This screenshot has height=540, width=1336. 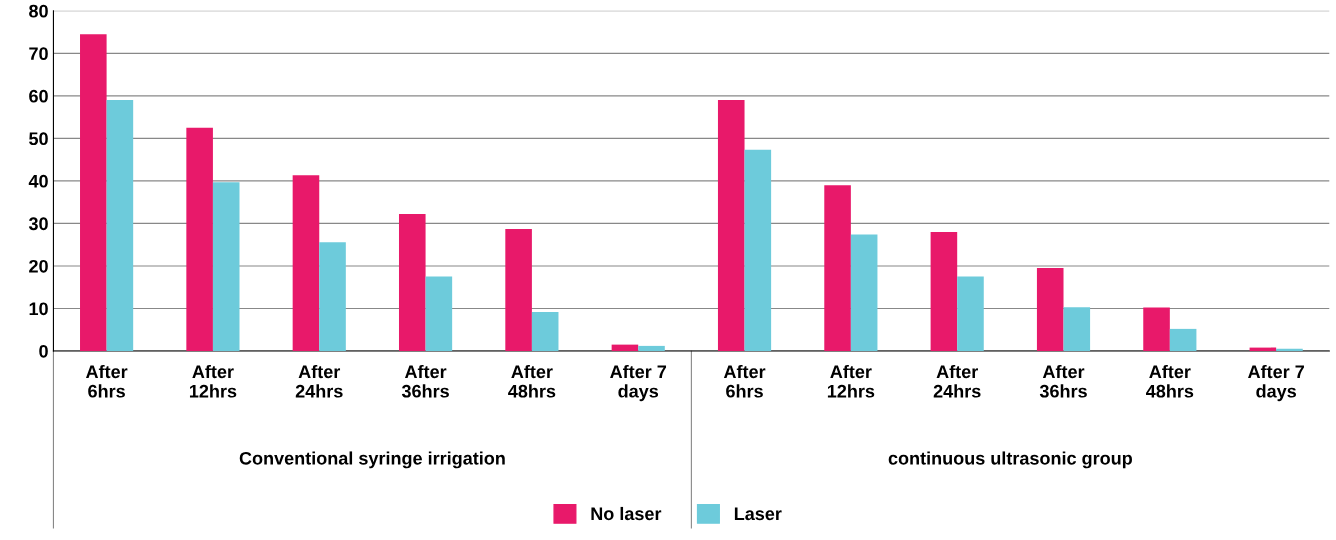 What do you see at coordinates (38, 54) in the screenshot?
I see `y-tick-label: 70` at bounding box center [38, 54].